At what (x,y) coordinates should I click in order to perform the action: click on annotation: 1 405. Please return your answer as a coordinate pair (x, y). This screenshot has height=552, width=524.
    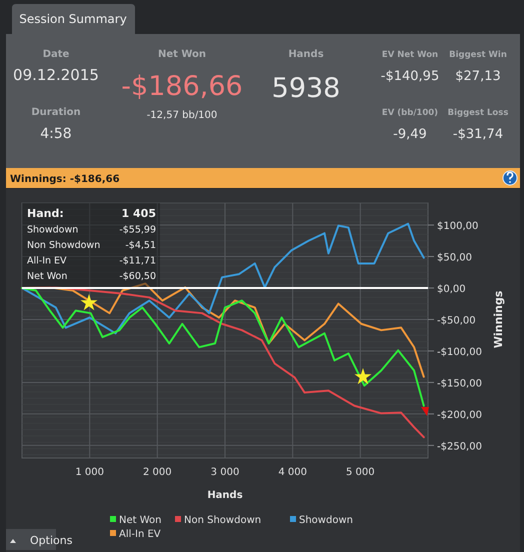
    Looking at the image, I should click on (139, 213).